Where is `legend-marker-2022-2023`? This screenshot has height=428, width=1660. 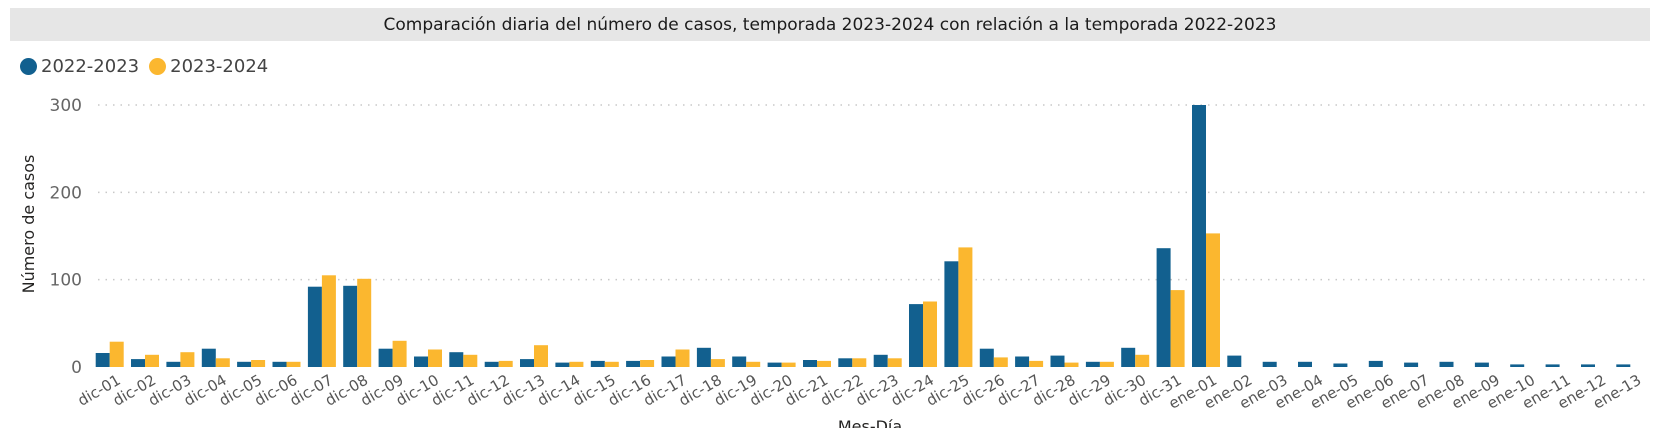 legend-marker-2022-2023 is located at coordinates (28, 66).